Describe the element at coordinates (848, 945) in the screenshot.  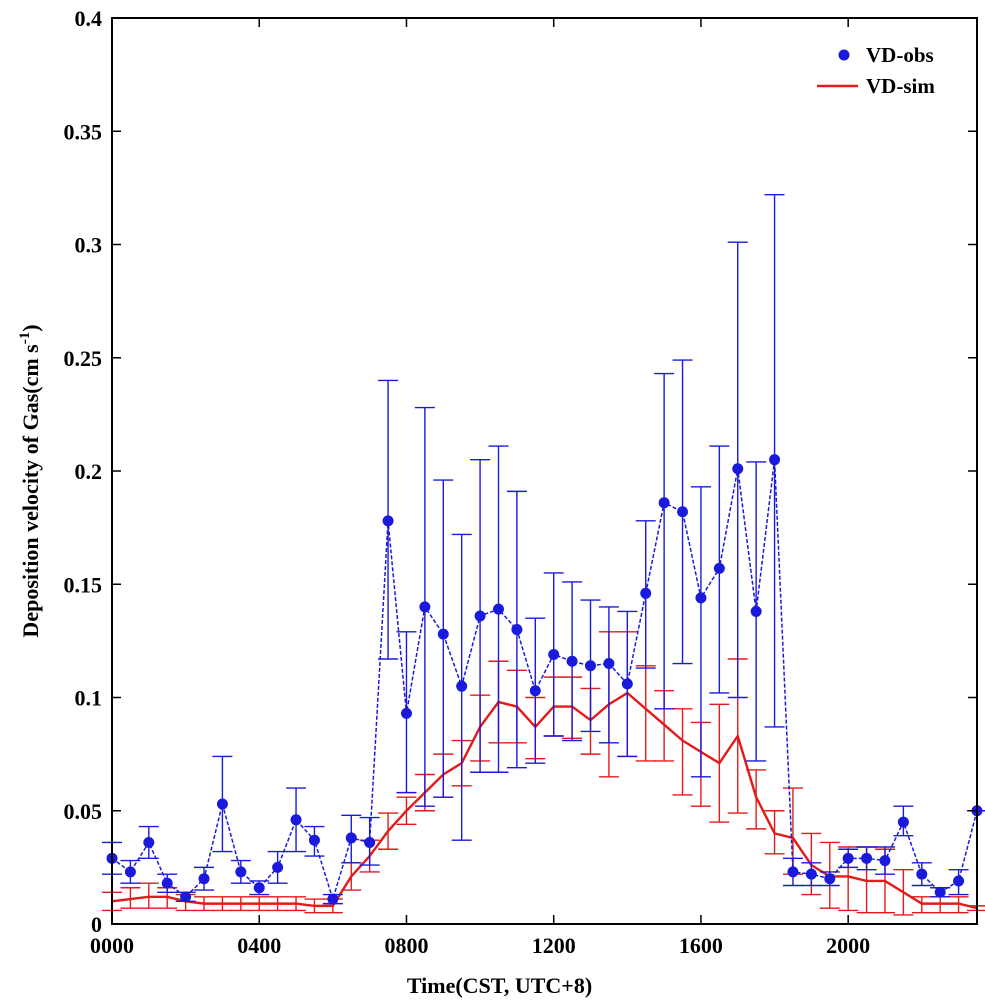
I see `x-tick-label: 2000` at that location.